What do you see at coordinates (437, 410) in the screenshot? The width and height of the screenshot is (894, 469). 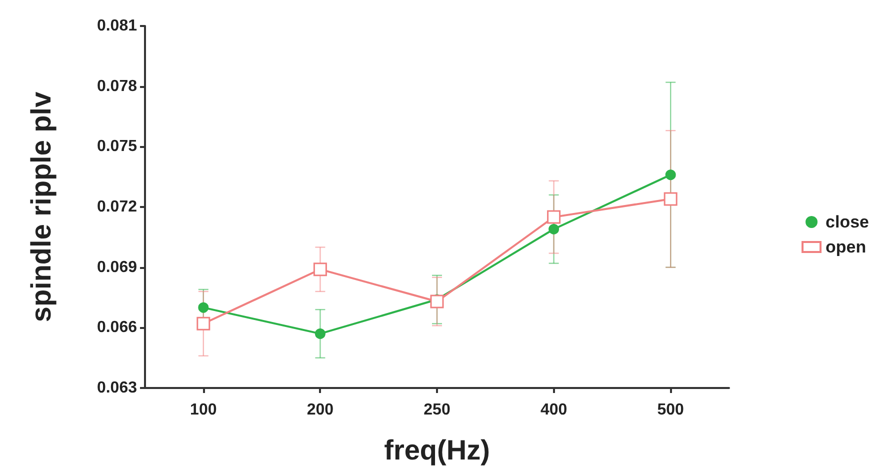 I see `x-tick-label: 250` at bounding box center [437, 410].